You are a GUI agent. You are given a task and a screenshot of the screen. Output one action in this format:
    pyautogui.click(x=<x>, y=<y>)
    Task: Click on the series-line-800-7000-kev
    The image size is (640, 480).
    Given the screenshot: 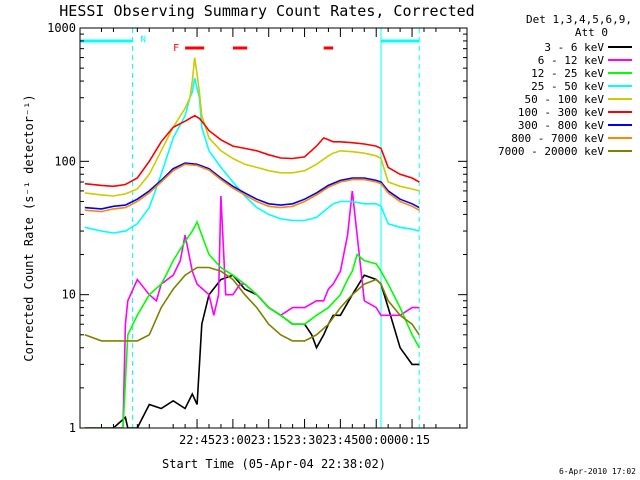 What is the action you would take?
    pyautogui.click(x=252, y=188)
    